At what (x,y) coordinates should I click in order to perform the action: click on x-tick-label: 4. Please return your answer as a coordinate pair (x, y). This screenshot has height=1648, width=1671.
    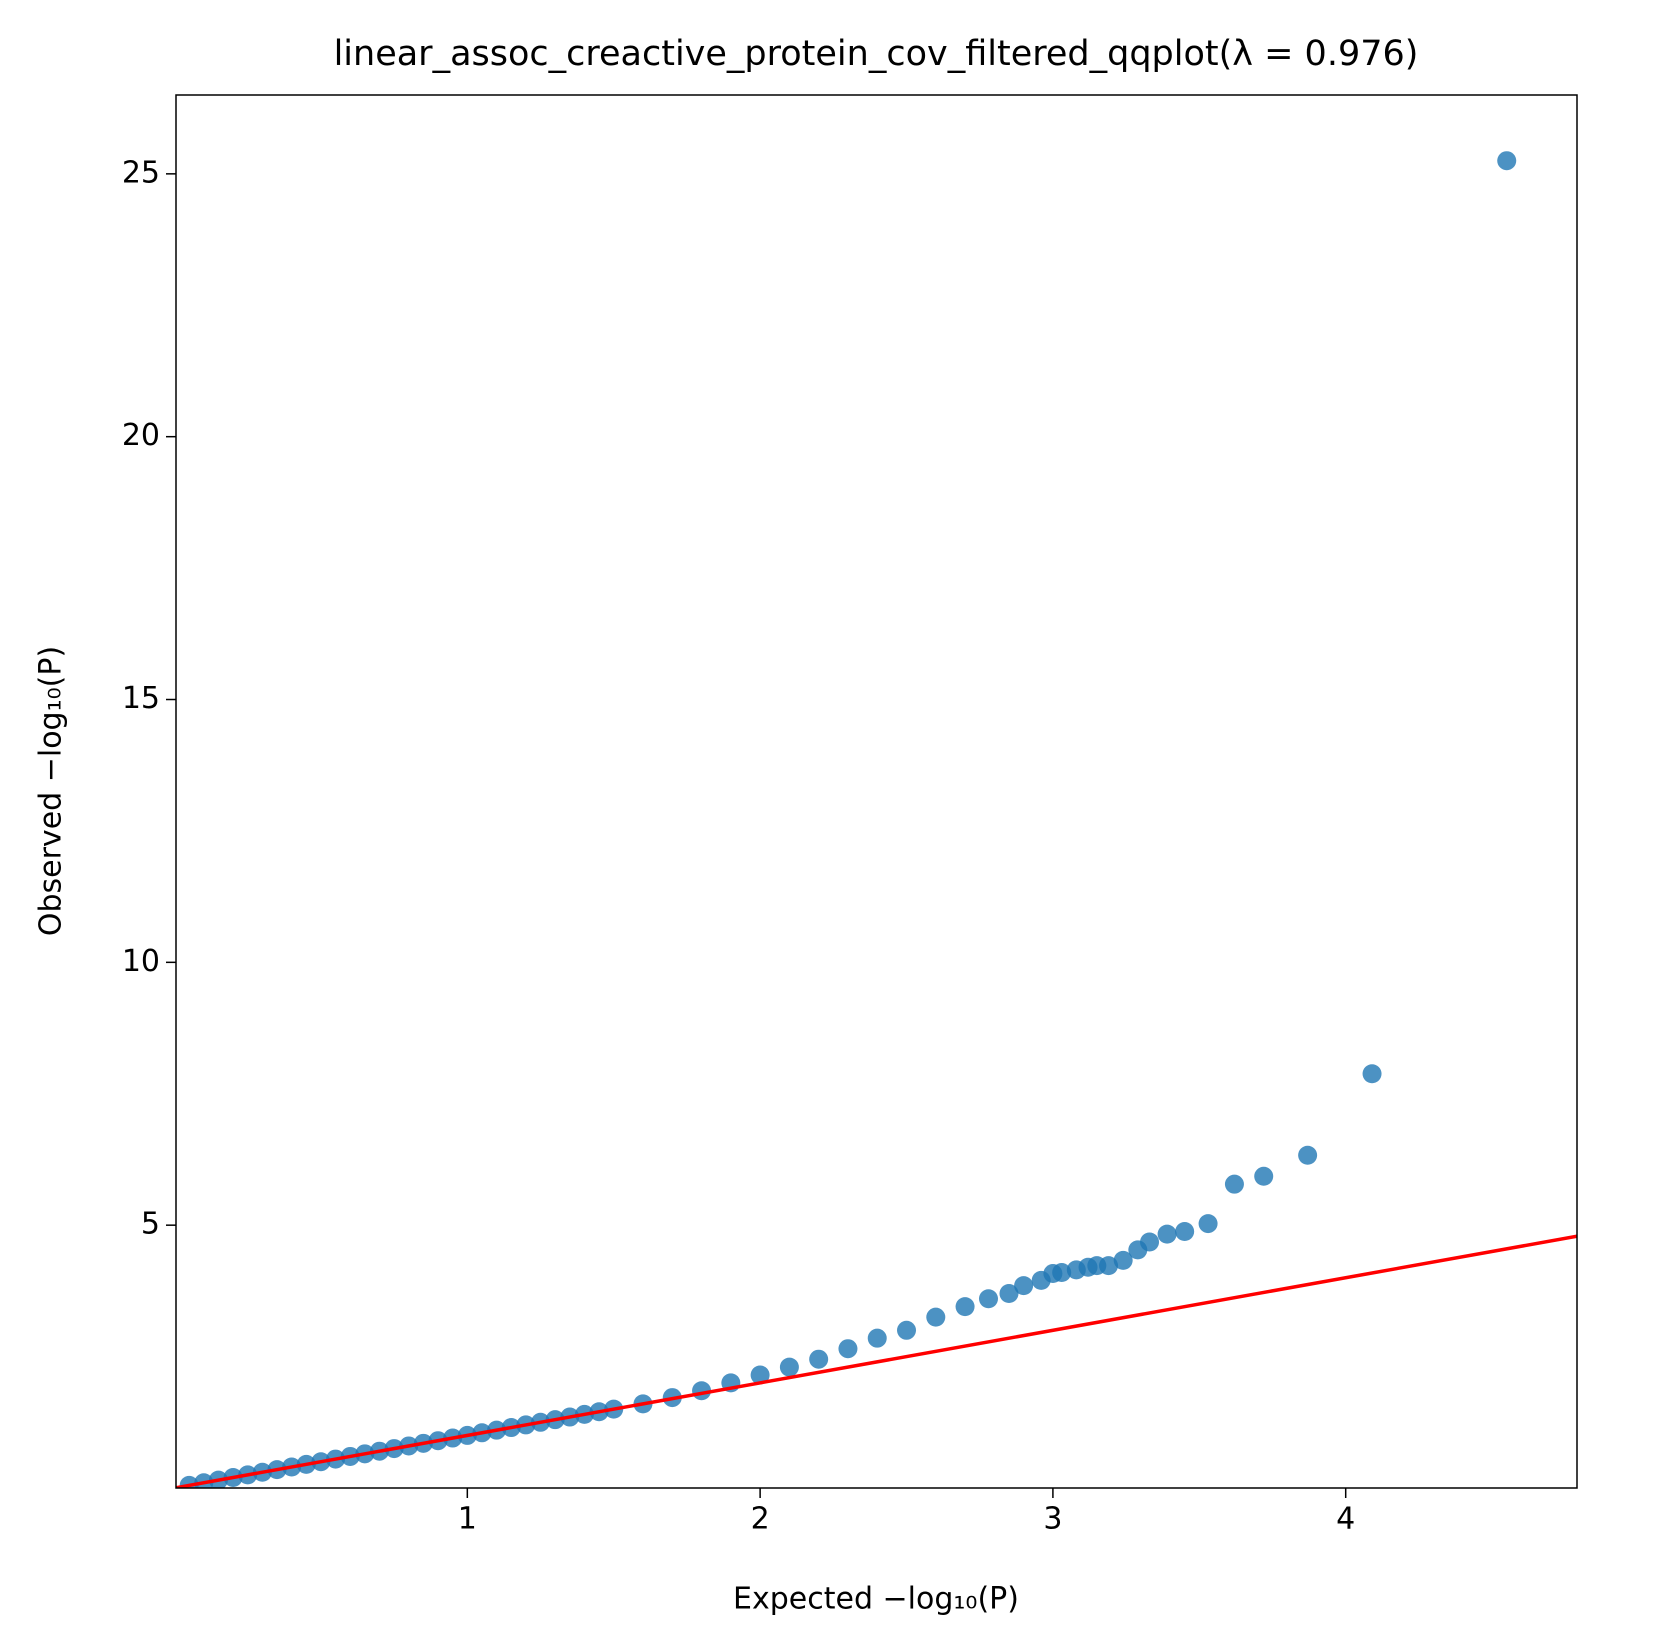
    Looking at the image, I should click on (1345, 1519).